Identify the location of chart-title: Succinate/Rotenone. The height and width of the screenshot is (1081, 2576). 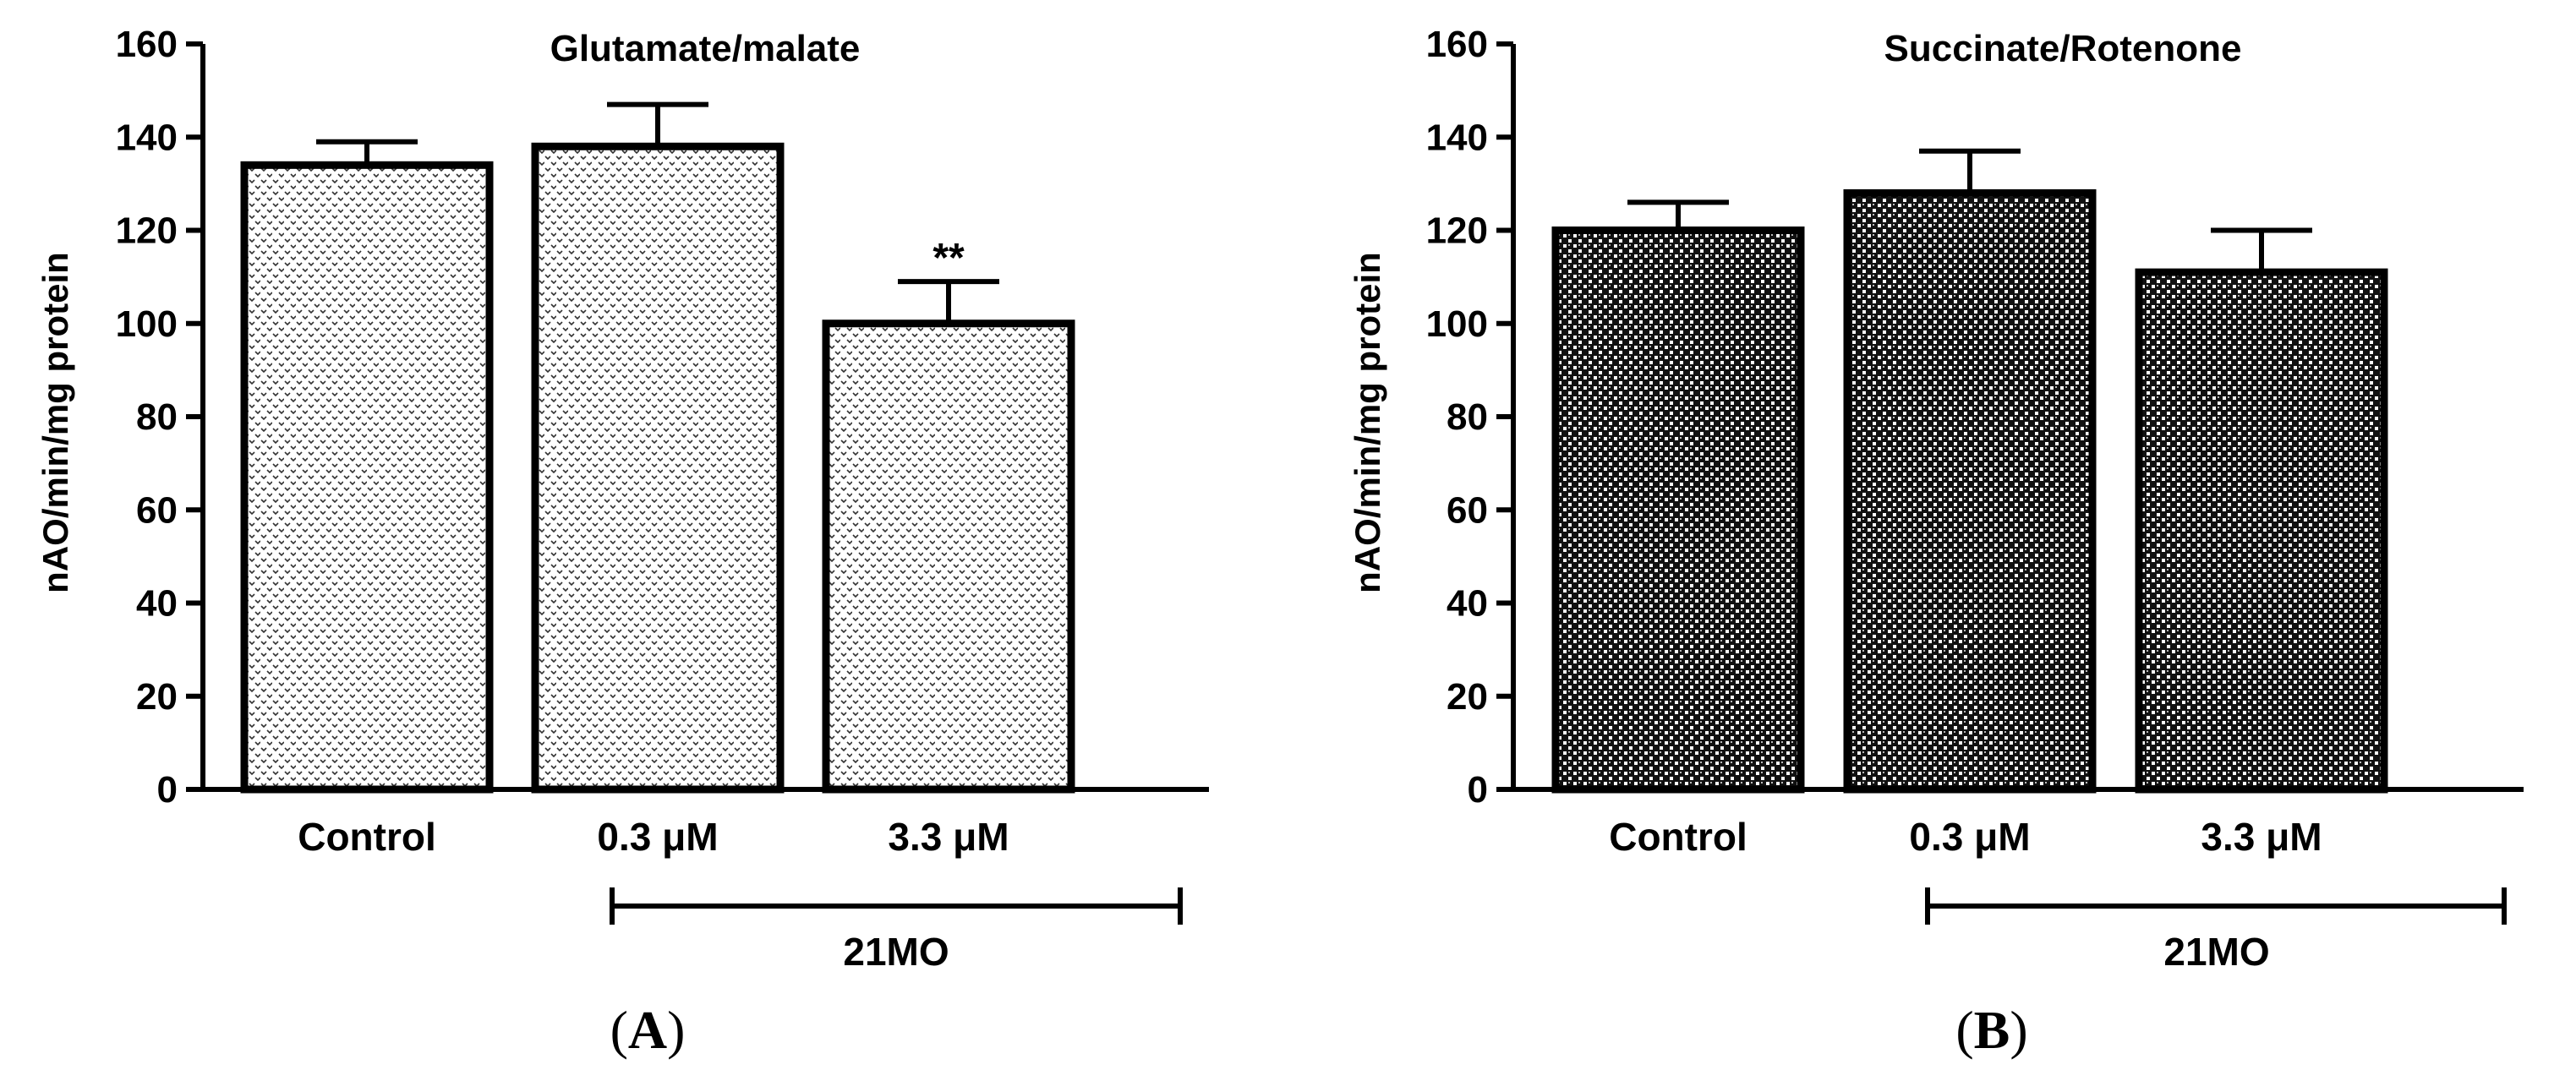
(2063, 49).